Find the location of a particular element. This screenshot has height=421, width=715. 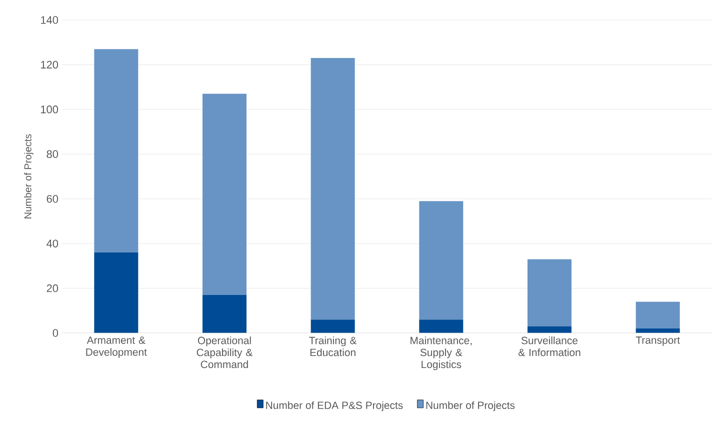

x-tick-label: Training & Education is located at coordinates (333, 346).